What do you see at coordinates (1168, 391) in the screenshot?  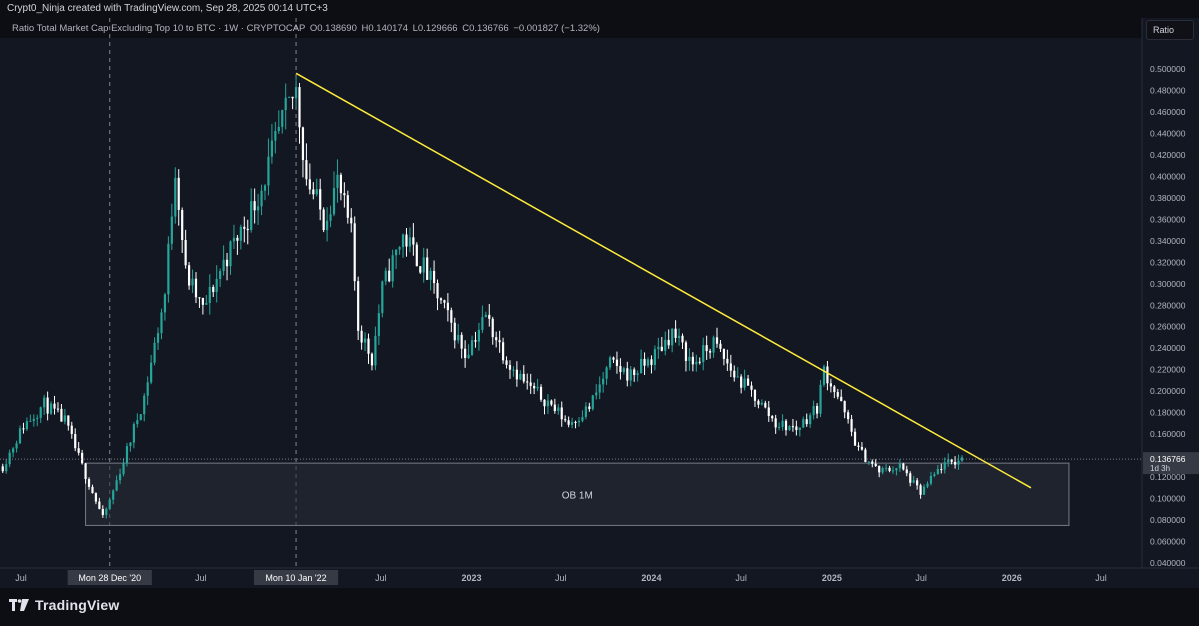 I see `y-tick-label: 0.200000` at bounding box center [1168, 391].